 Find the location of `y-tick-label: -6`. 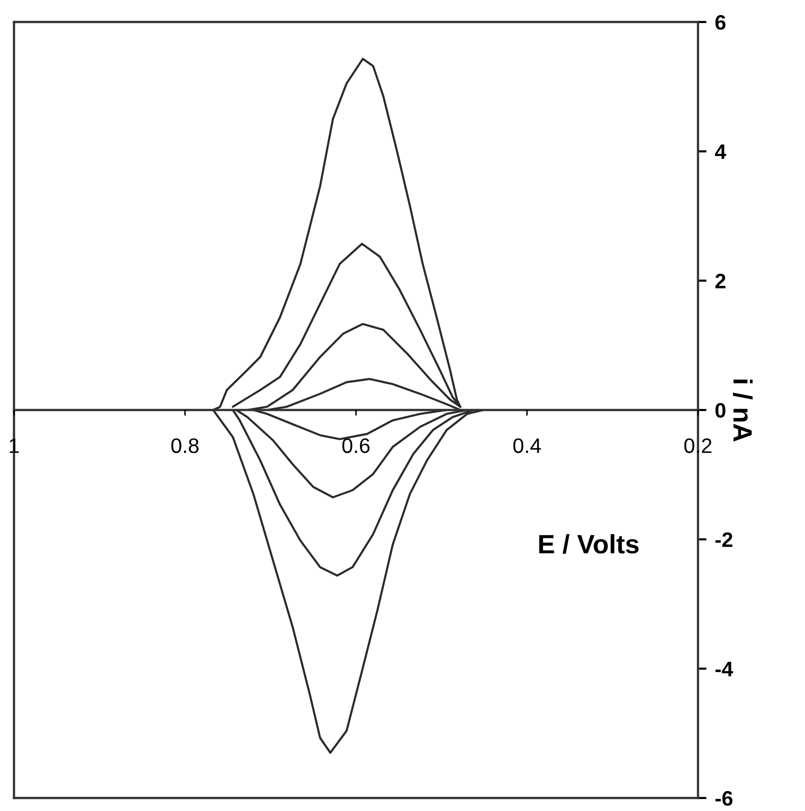

y-tick-label: -6 is located at coordinates (723, 798).